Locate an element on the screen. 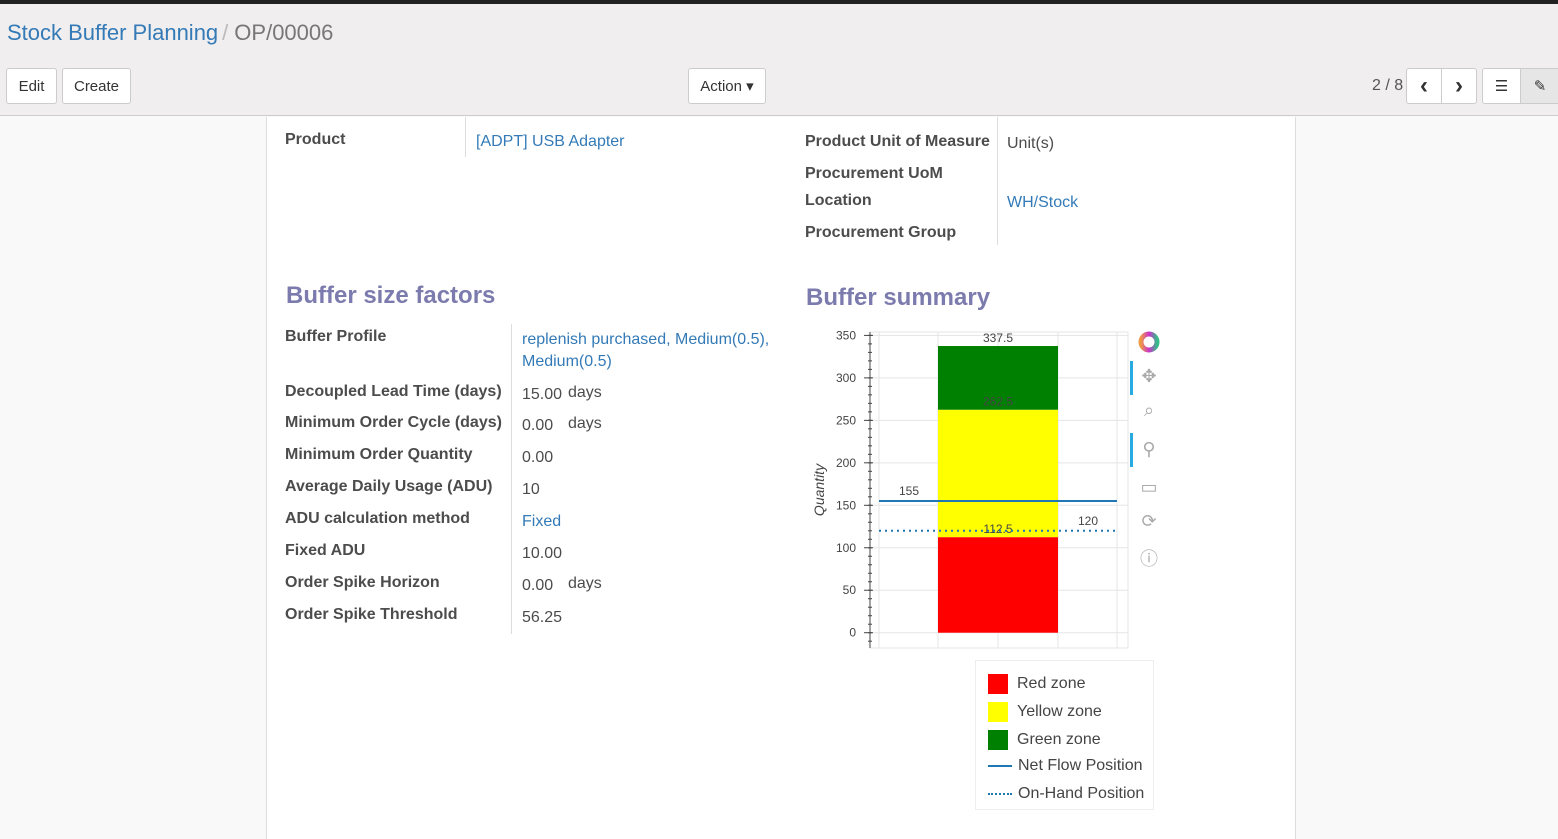 This screenshot has height=839, width=1558. list-view-button: ☰ is located at coordinates (1501, 86).